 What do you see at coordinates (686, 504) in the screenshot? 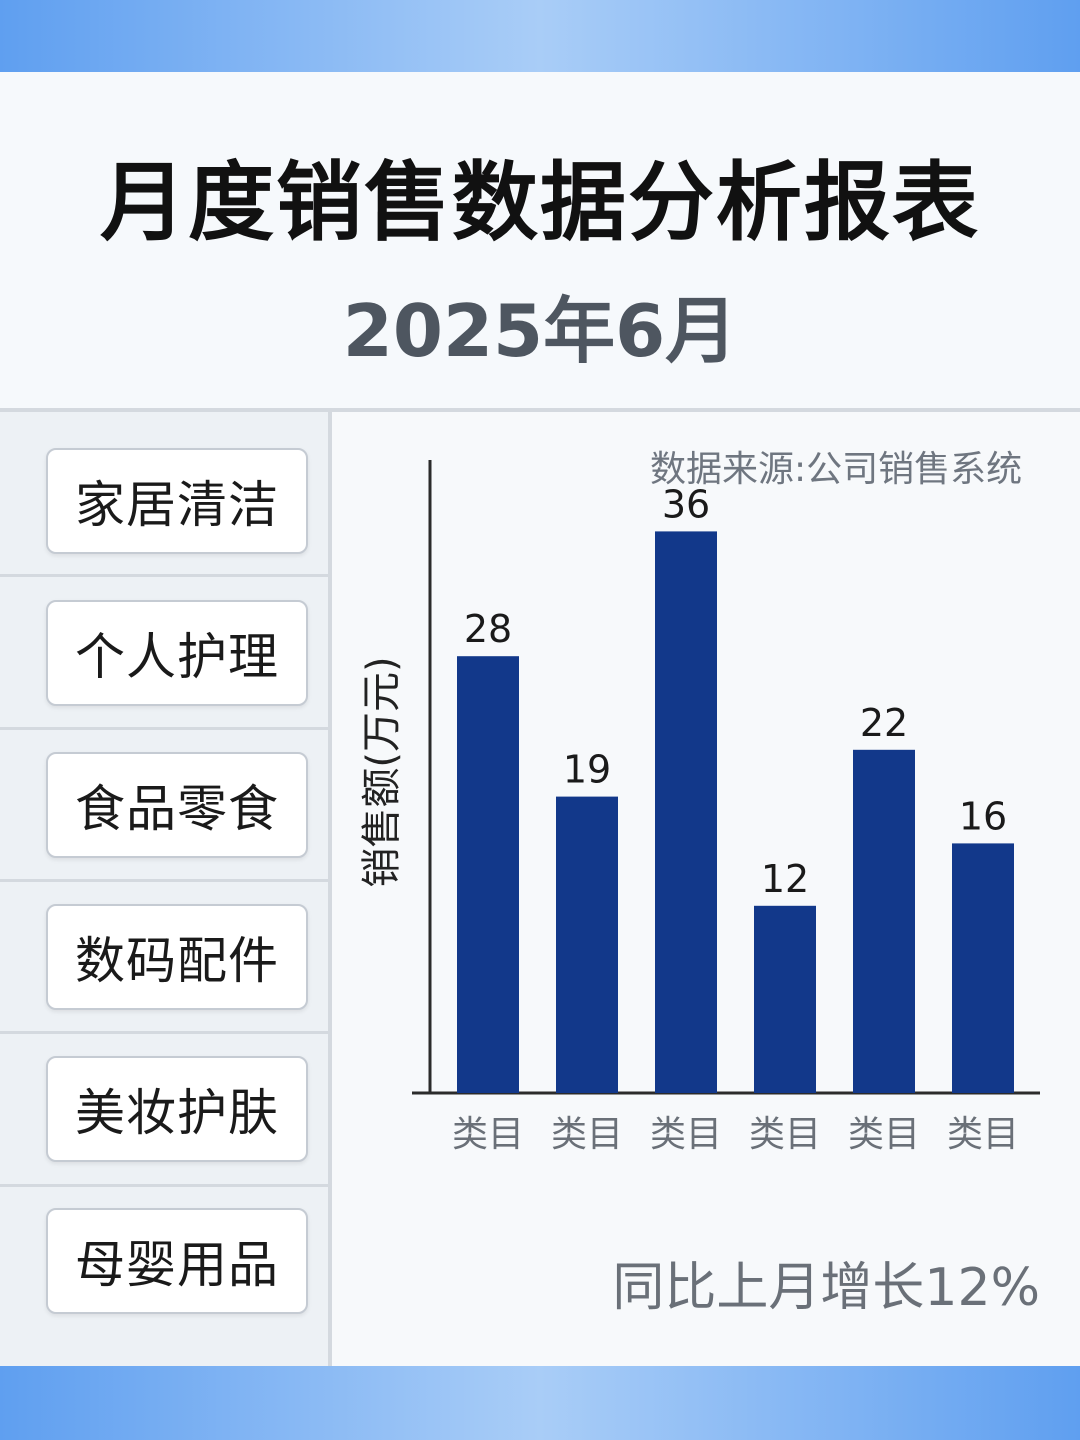
I see `data-label: 36` at bounding box center [686, 504].